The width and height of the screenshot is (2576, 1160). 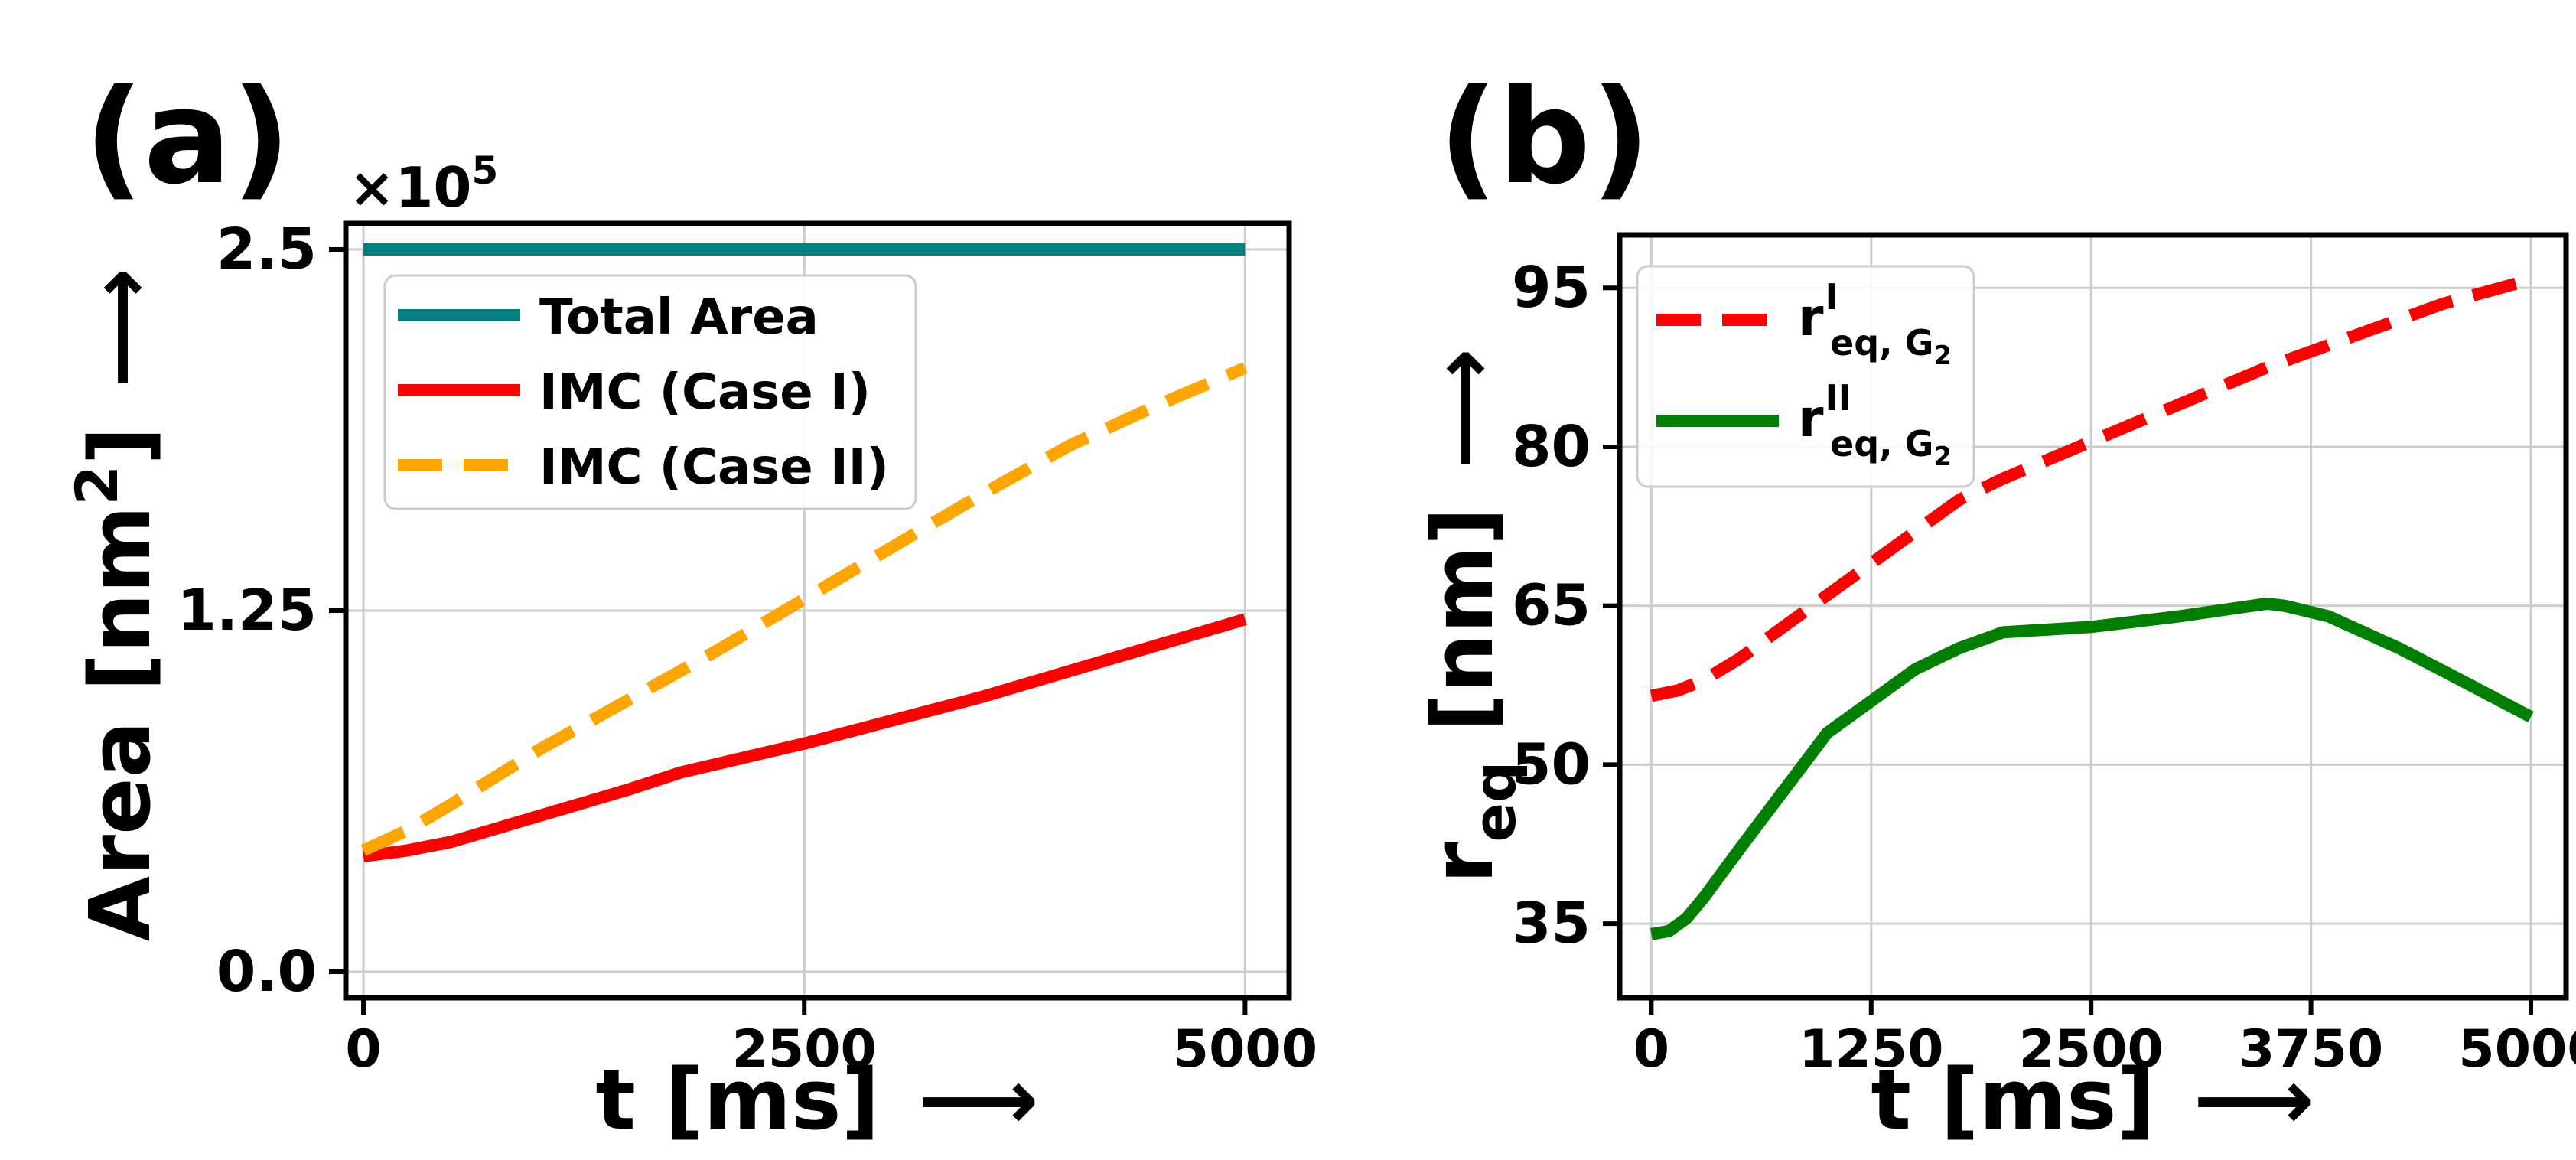 I want to click on panel-b-legend-box, so click(x=1805, y=376).